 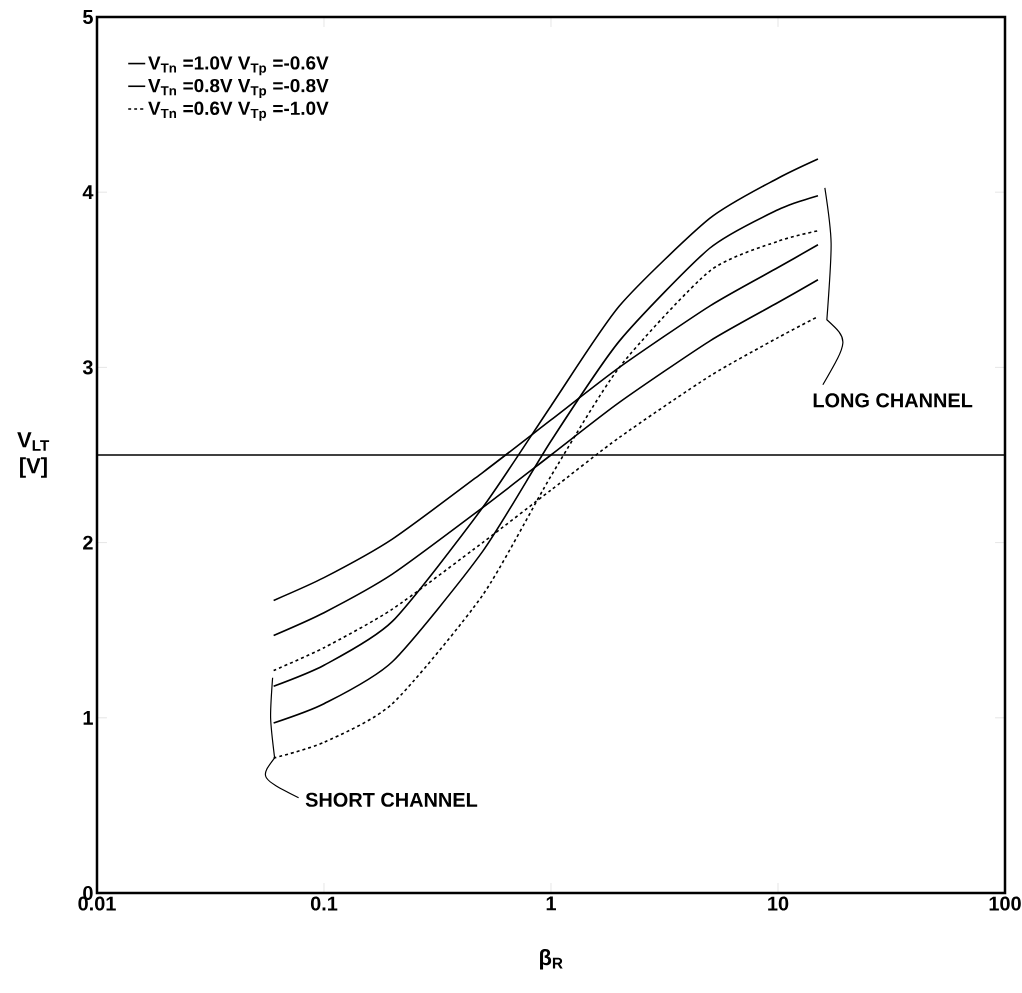 What do you see at coordinates (238, 66) in the screenshot?
I see `legend-label: V$_{Tn}$ =1.0V V$_{Tp}$ =-0.6V` at bounding box center [238, 66].